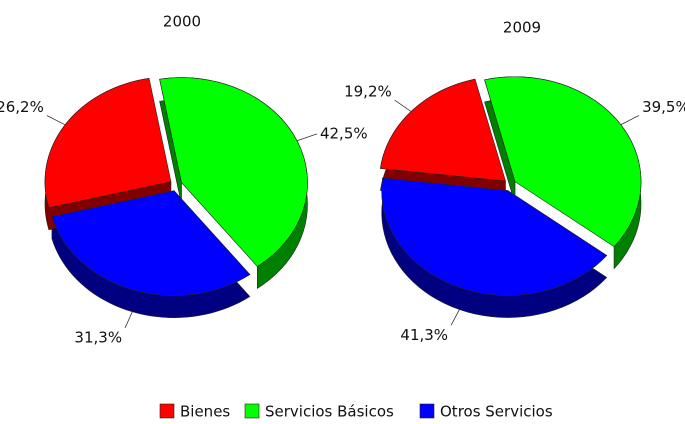  Describe the element at coordinates (329, 412) in the screenshot. I see `legend-label: Servicios Básicos` at that location.